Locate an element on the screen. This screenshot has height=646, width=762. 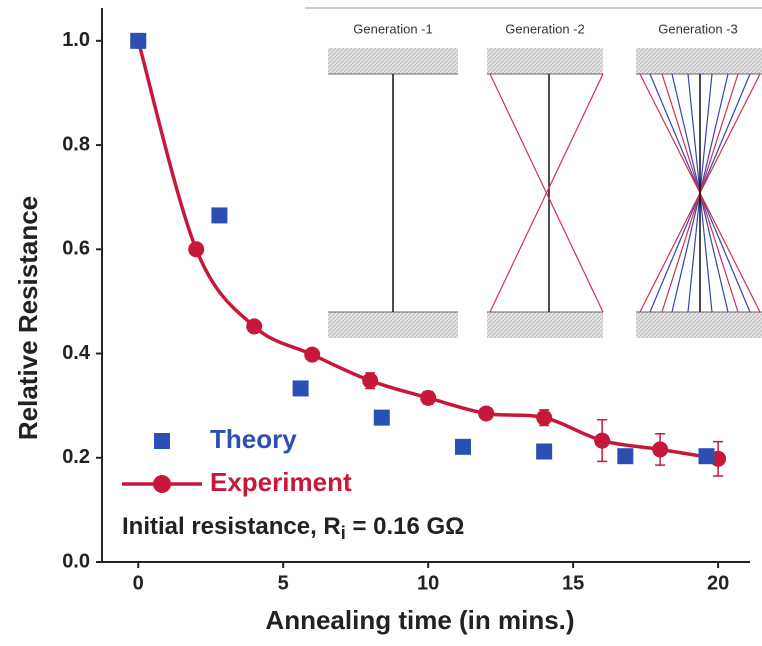
x-axis-title: Annealing time (in mins.) is located at coordinates (419, 620).